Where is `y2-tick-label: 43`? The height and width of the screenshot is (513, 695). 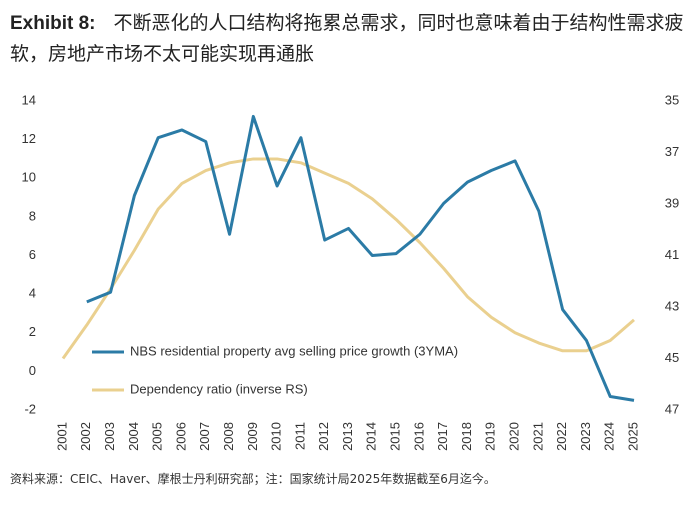
y2-tick-label: 43 is located at coordinates (672, 305).